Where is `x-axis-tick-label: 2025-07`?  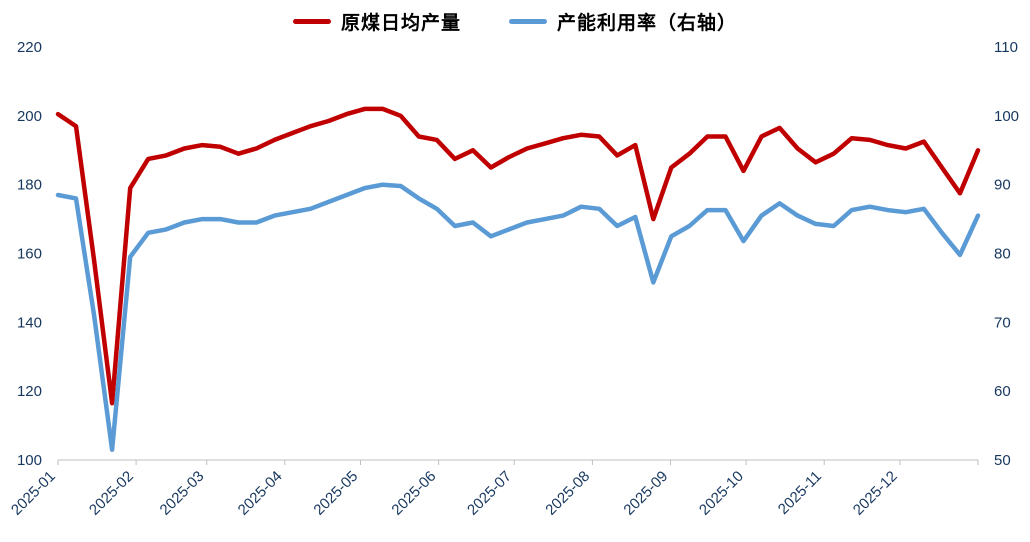 x-axis-tick-label: 2025-07 is located at coordinates (489, 493).